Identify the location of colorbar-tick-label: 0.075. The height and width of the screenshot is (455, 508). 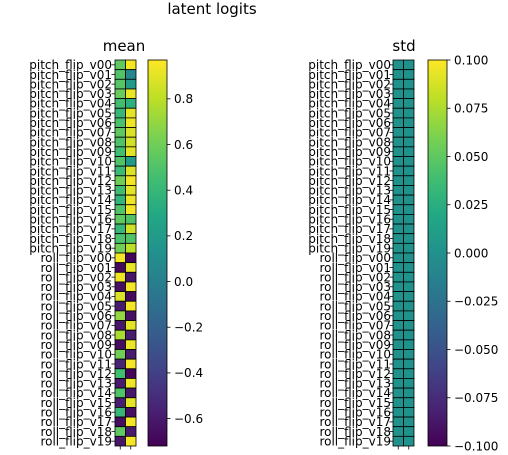
(471, 109).